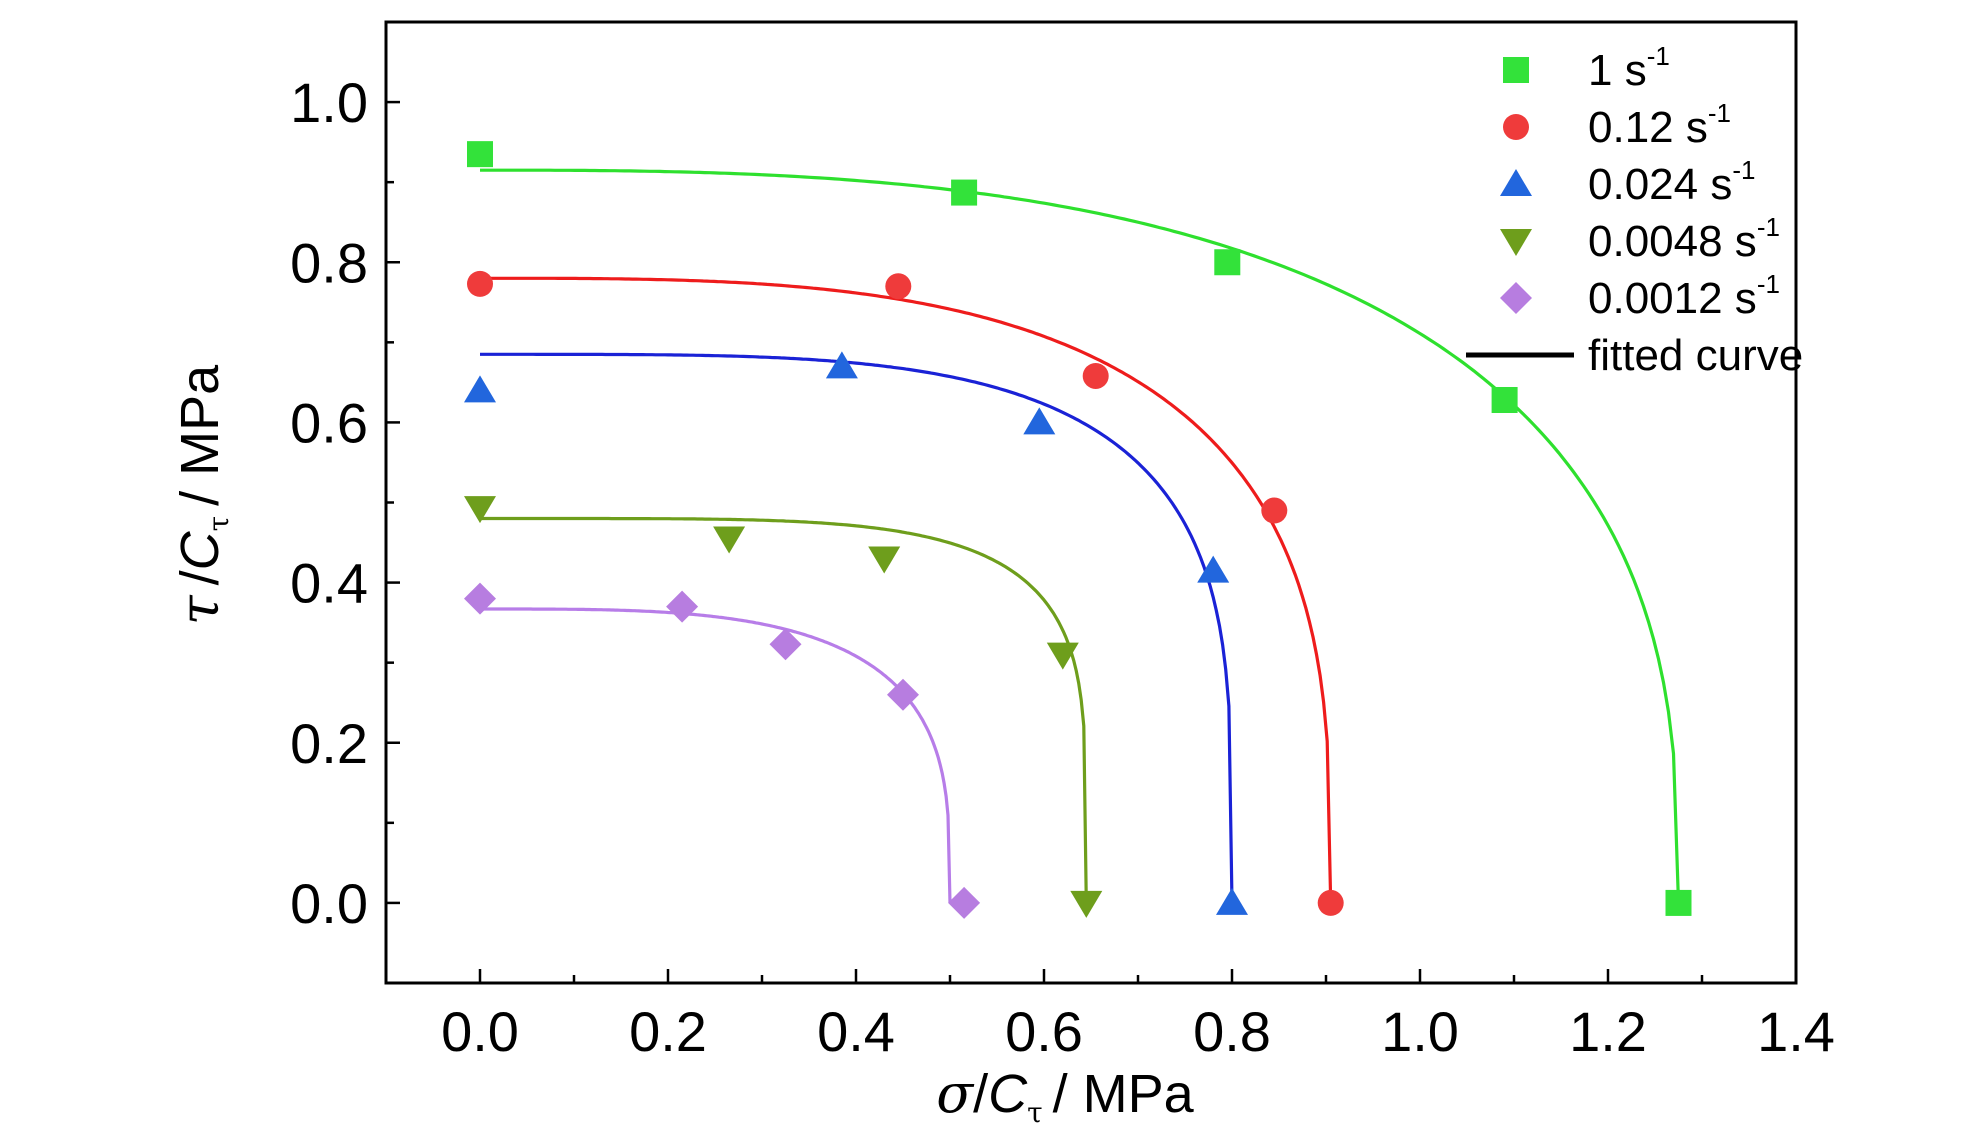 Image resolution: width=1984 pixels, height=1134 pixels. I want to click on x-axis-divisor: C, so click(1008, 1094).